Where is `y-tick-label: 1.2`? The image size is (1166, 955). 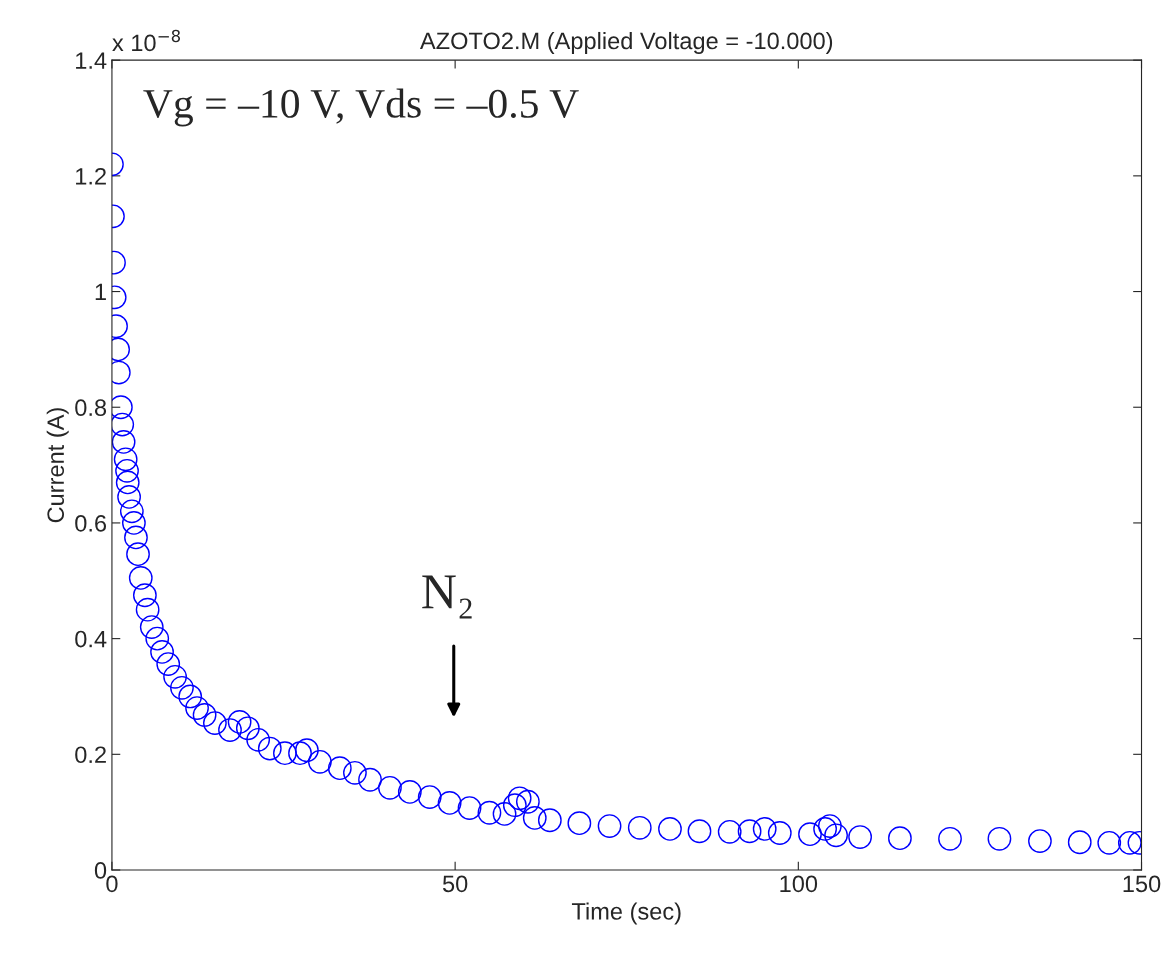
y-tick-label: 1.2 is located at coordinates (91, 176).